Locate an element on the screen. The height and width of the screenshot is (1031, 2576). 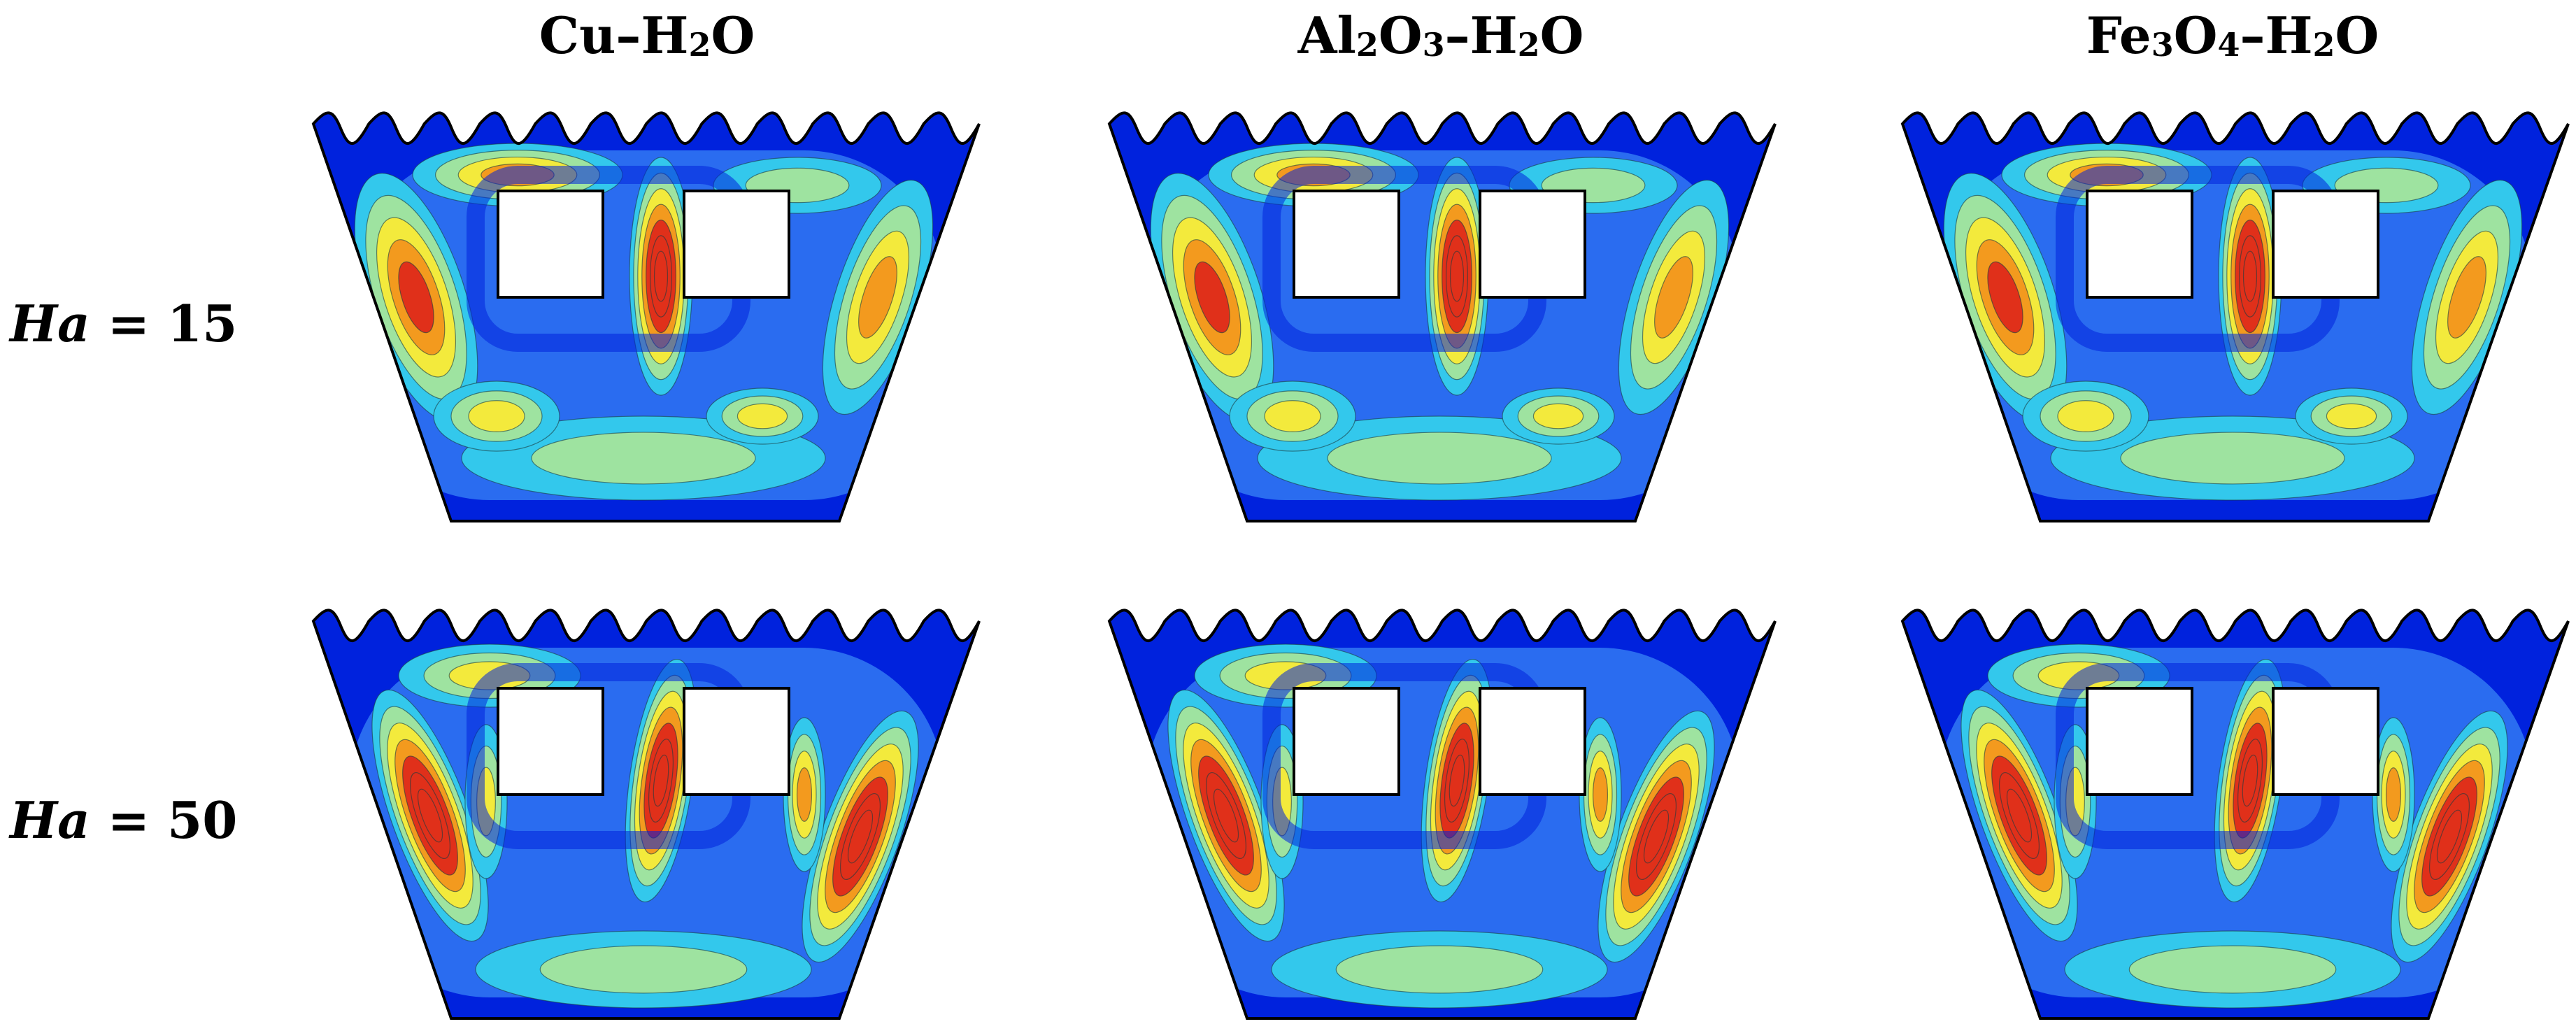
title-text: Cu–H is located at coordinates (614, 35).